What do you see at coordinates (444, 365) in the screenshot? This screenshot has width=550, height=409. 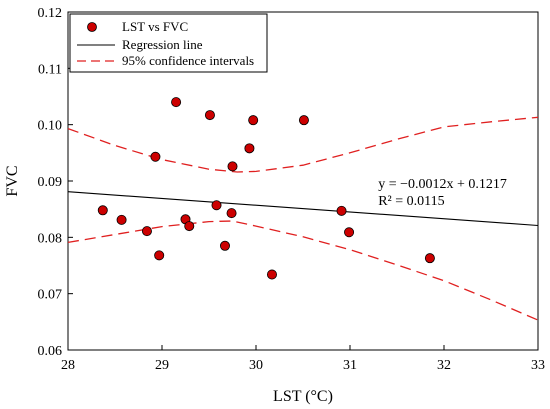 I see `x-tick-label: 32` at bounding box center [444, 365].